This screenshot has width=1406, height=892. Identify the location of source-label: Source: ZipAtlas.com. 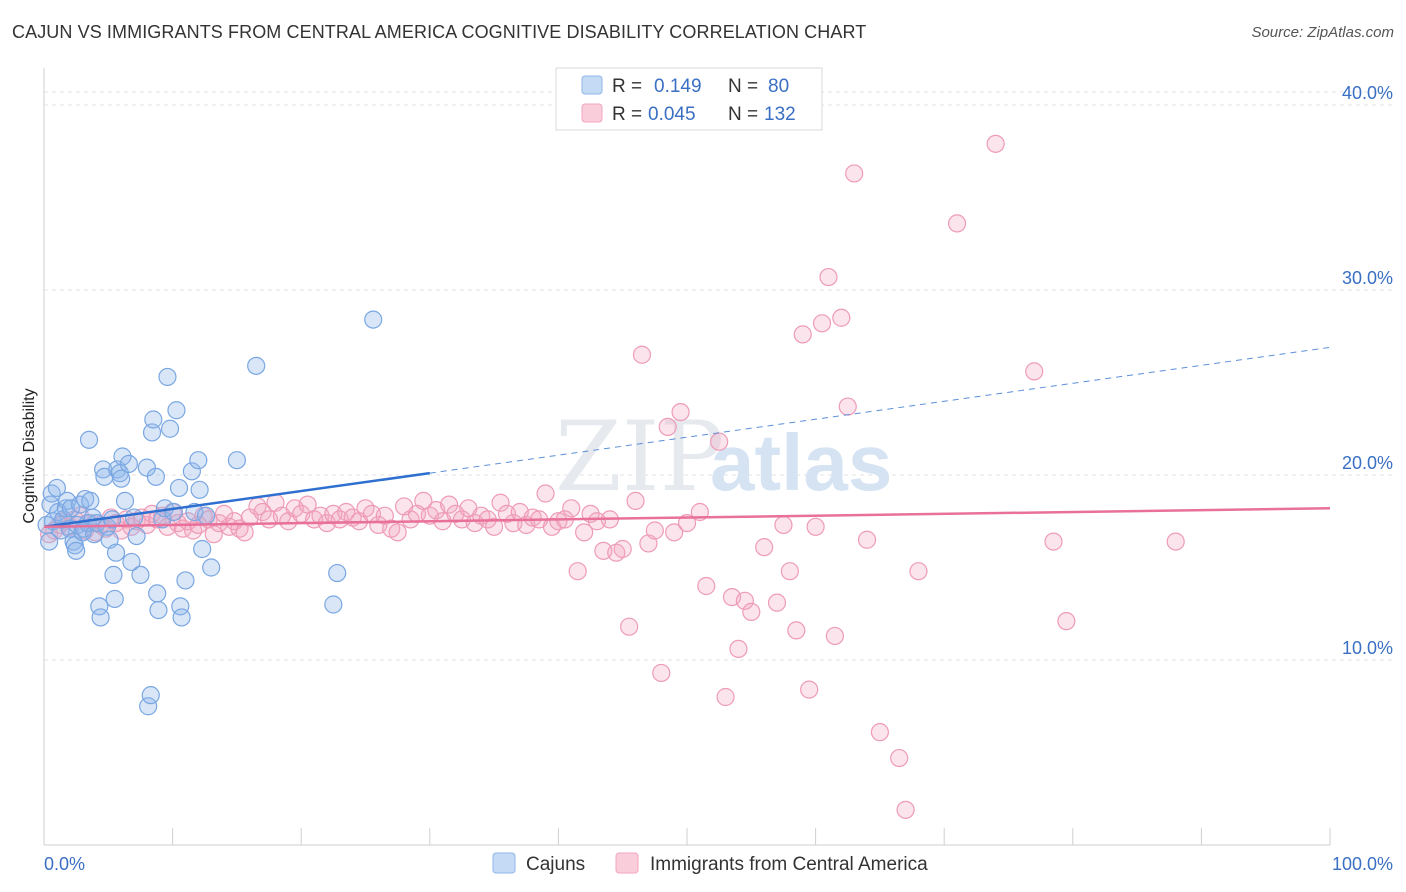
(1322, 32).